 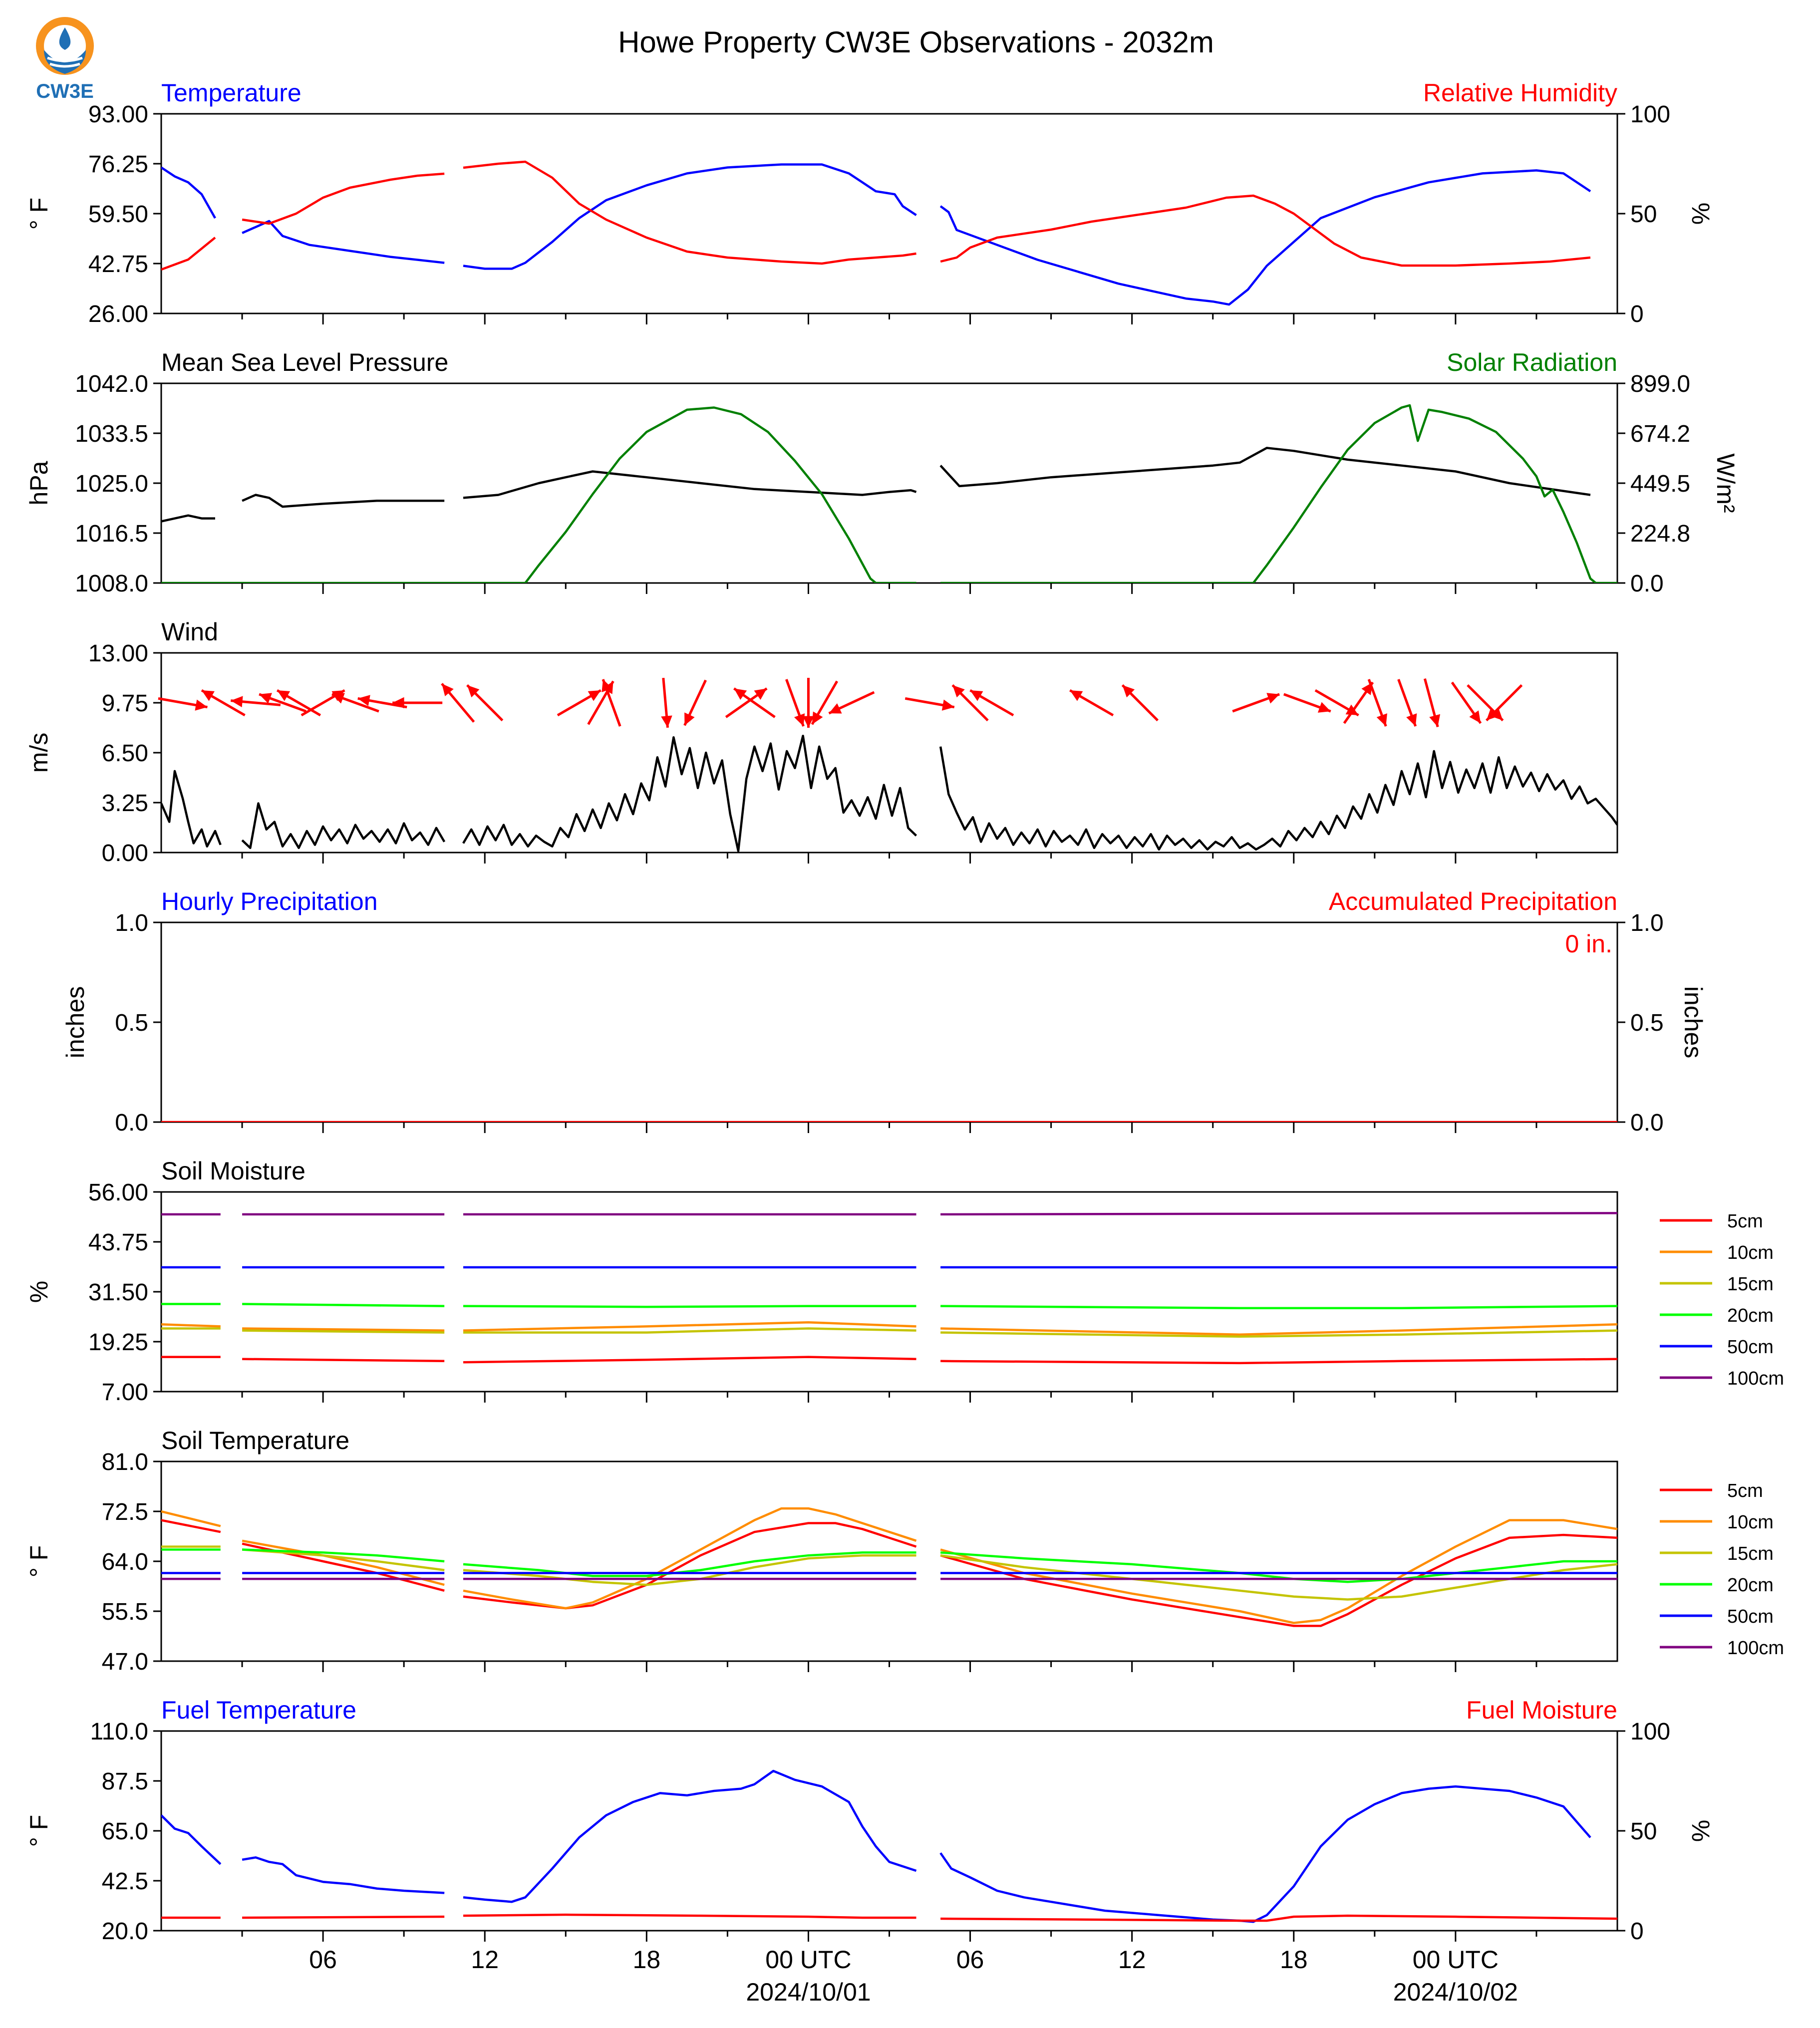 I want to click on panel-title-right: Fuel Moisture, so click(x=1541, y=1710).